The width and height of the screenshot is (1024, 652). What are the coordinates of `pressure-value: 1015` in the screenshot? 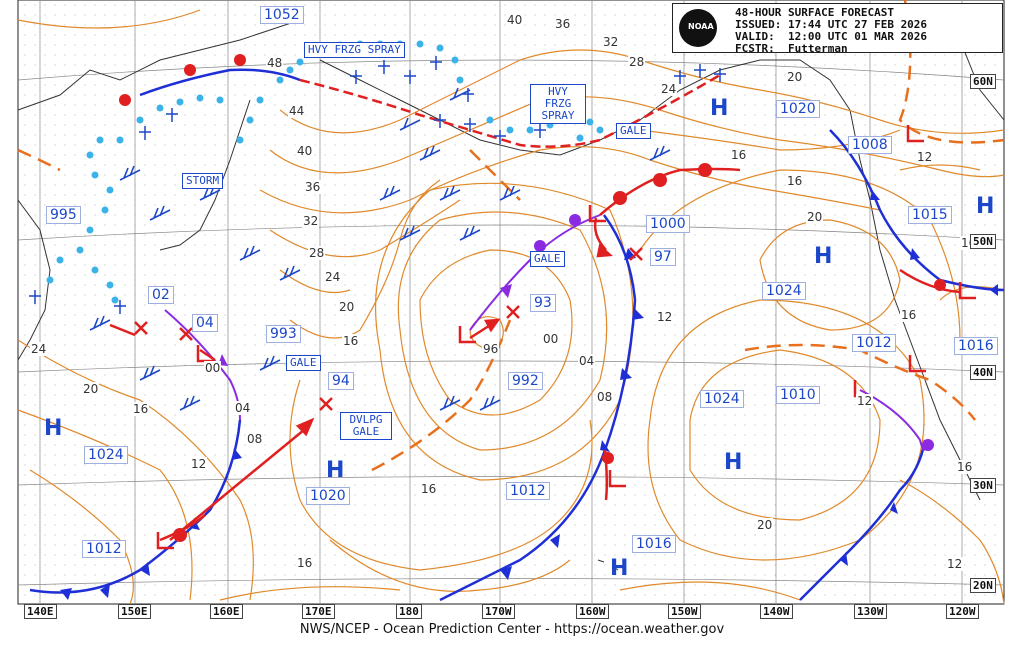 It's located at (930, 215).